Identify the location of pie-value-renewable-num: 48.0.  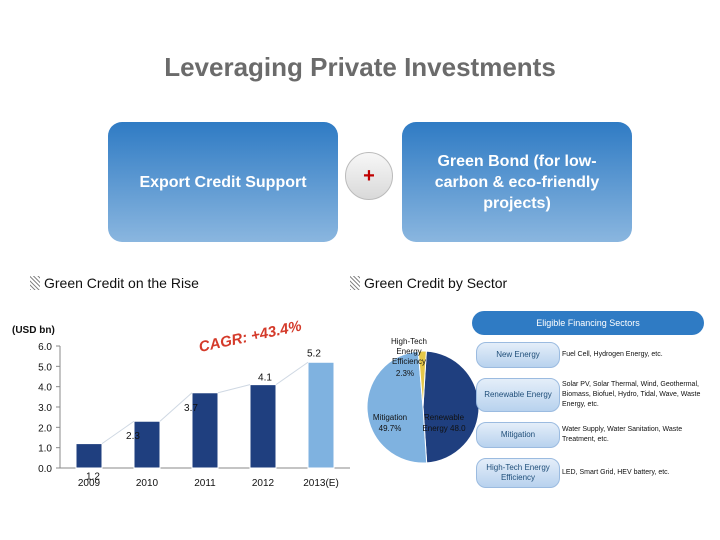
(458, 428).